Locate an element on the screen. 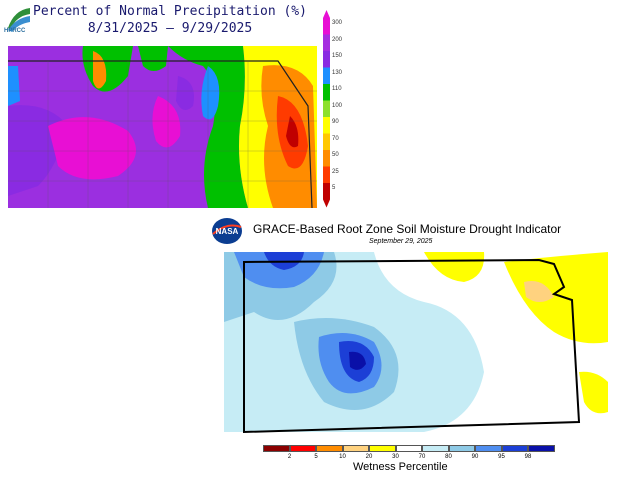 This screenshot has width=640, height=480. precip-blob-purple-central is located at coordinates (185, 93).